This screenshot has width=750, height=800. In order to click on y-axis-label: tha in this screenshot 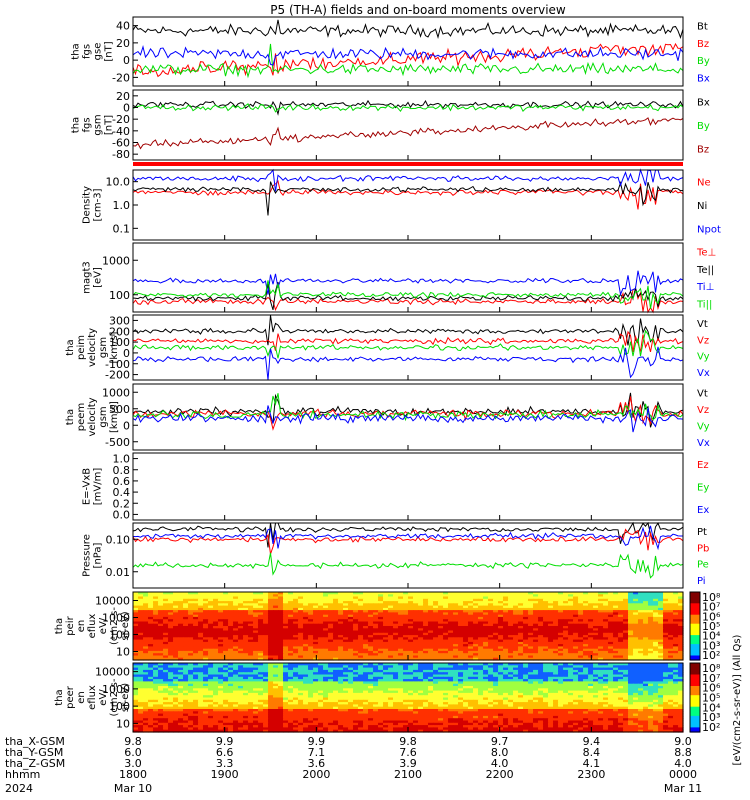, I will do `click(76, 125)`.